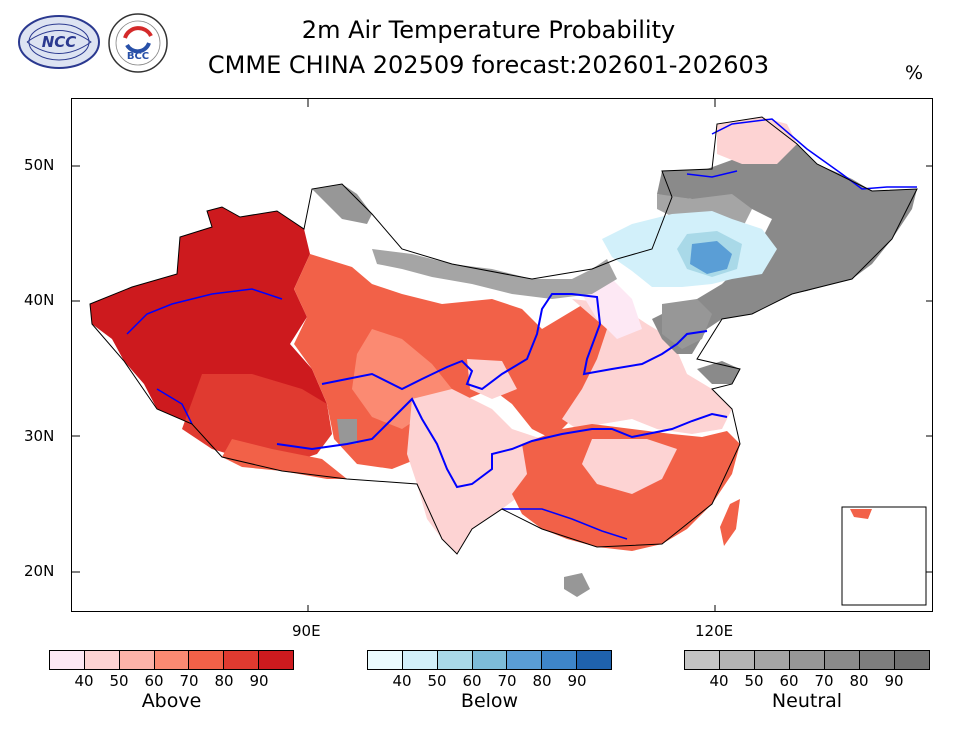 Image resolution: width=977 pixels, height=729 pixels. I want to click on ncc-logo: NCC, so click(59, 42).